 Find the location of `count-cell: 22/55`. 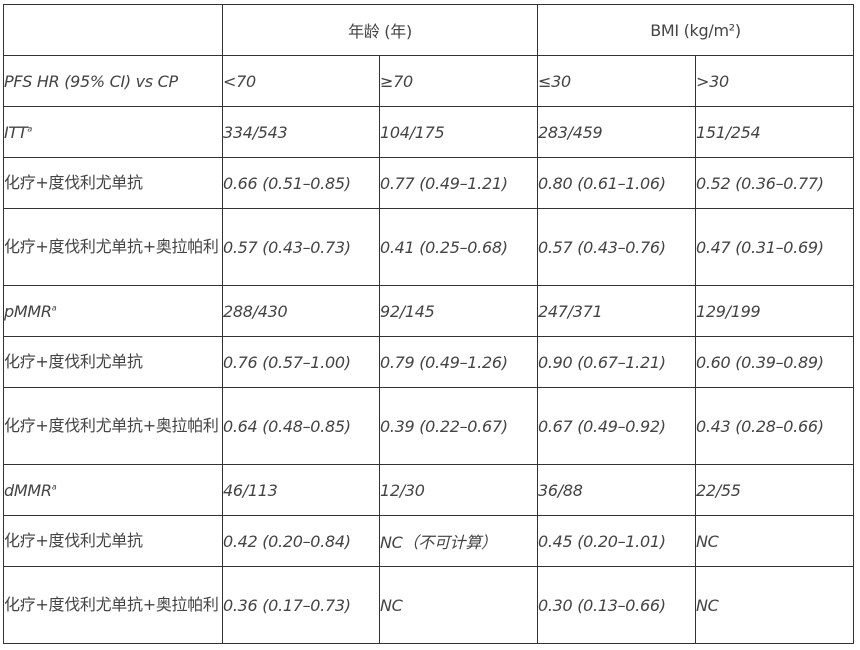

count-cell: 22/55 is located at coordinates (774, 490).